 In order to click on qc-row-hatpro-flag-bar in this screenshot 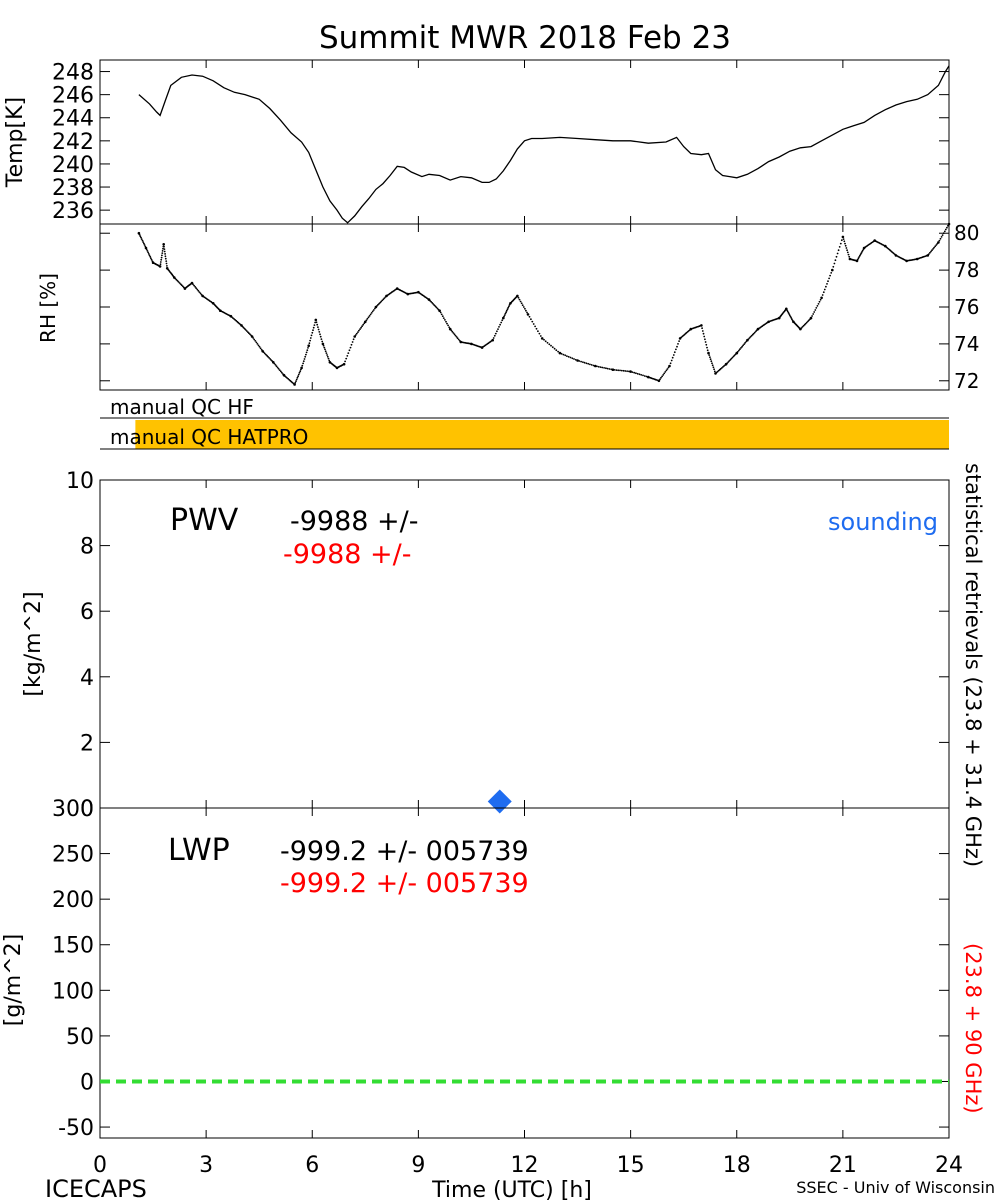, I will do `click(542, 434)`.